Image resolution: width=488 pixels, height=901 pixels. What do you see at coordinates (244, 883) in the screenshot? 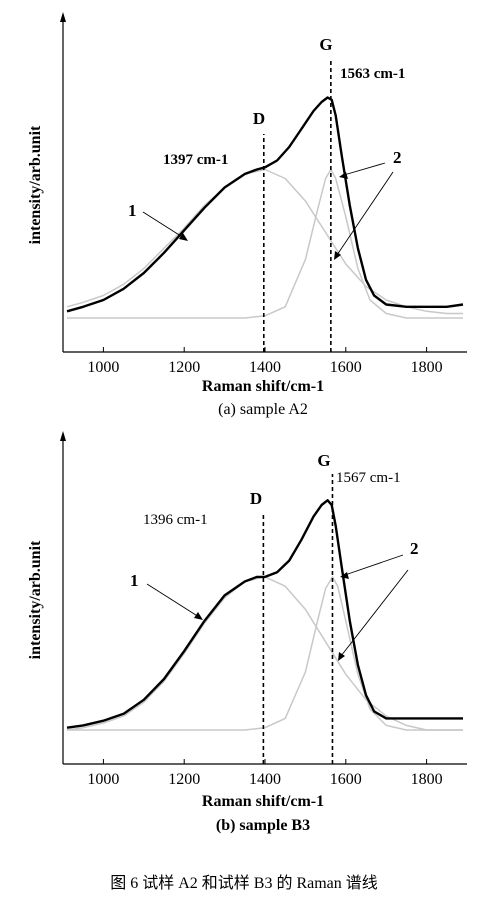
I see `figure-caption: 图 6 试样 A2 和试样 B3 的 Raman 谱线` at bounding box center [244, 883].